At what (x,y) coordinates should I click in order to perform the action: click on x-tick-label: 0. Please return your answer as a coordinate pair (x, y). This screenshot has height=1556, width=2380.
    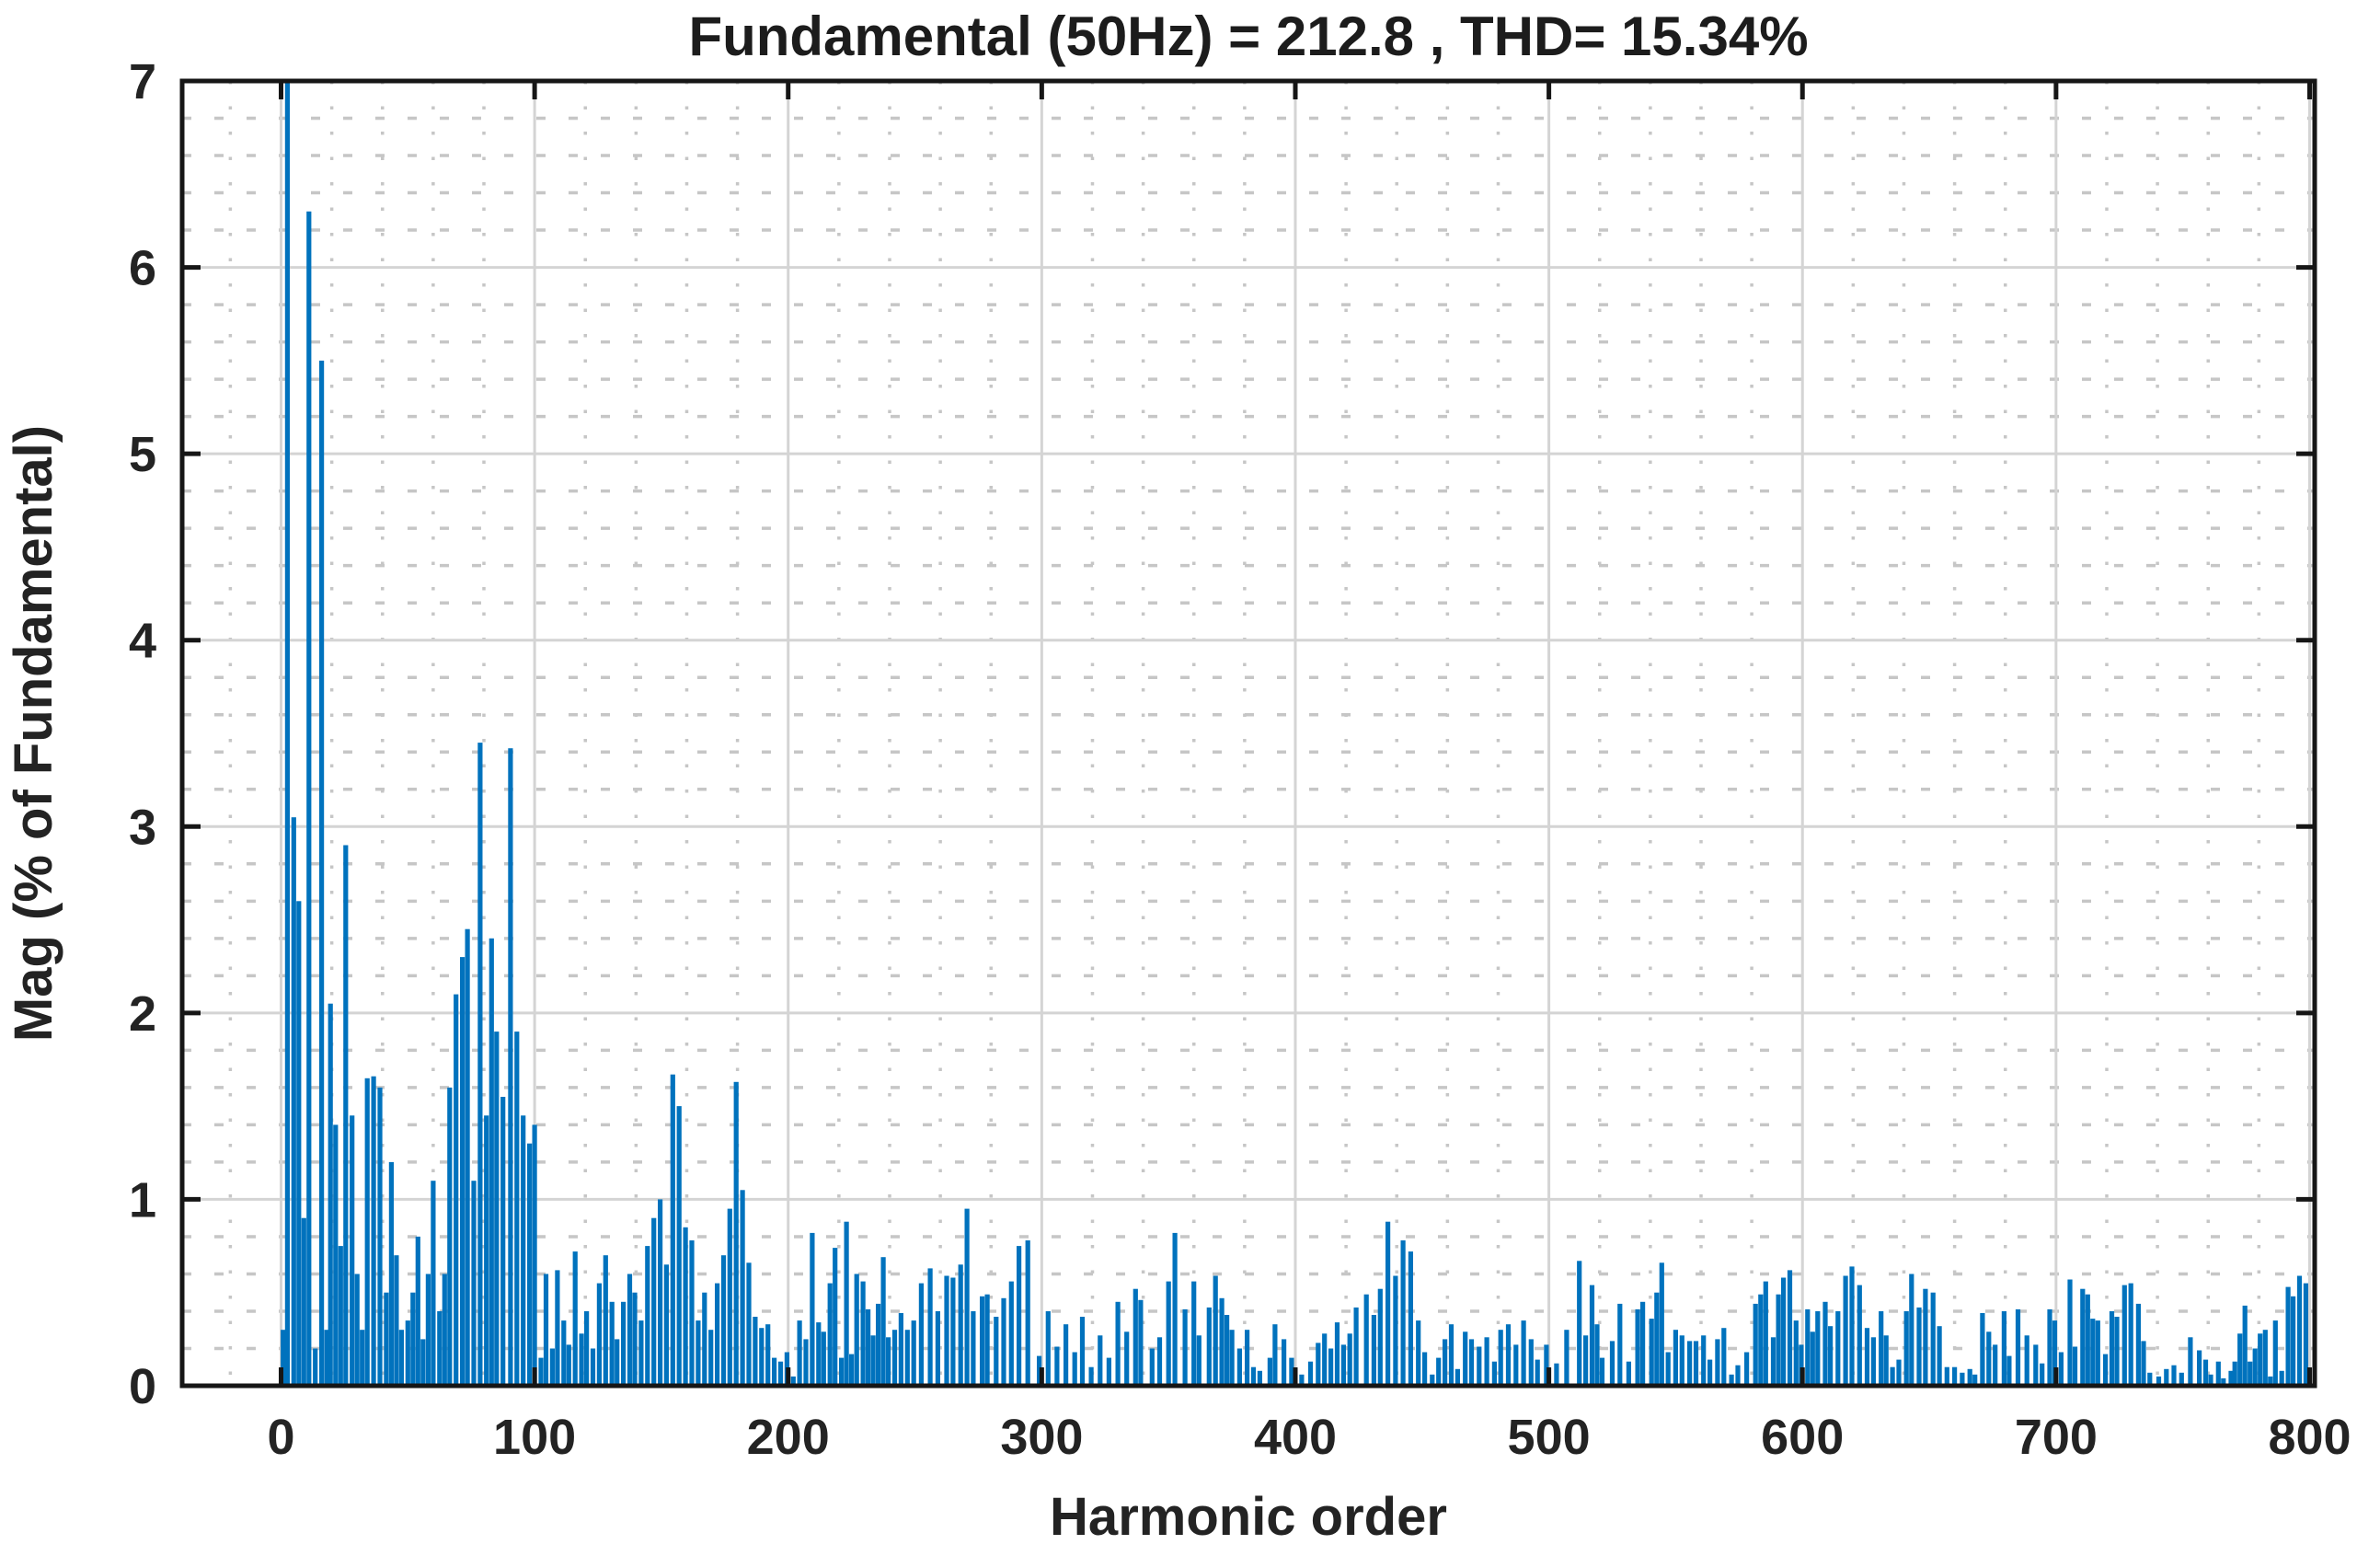
    Looking at the image, I should click on (280, 1438).